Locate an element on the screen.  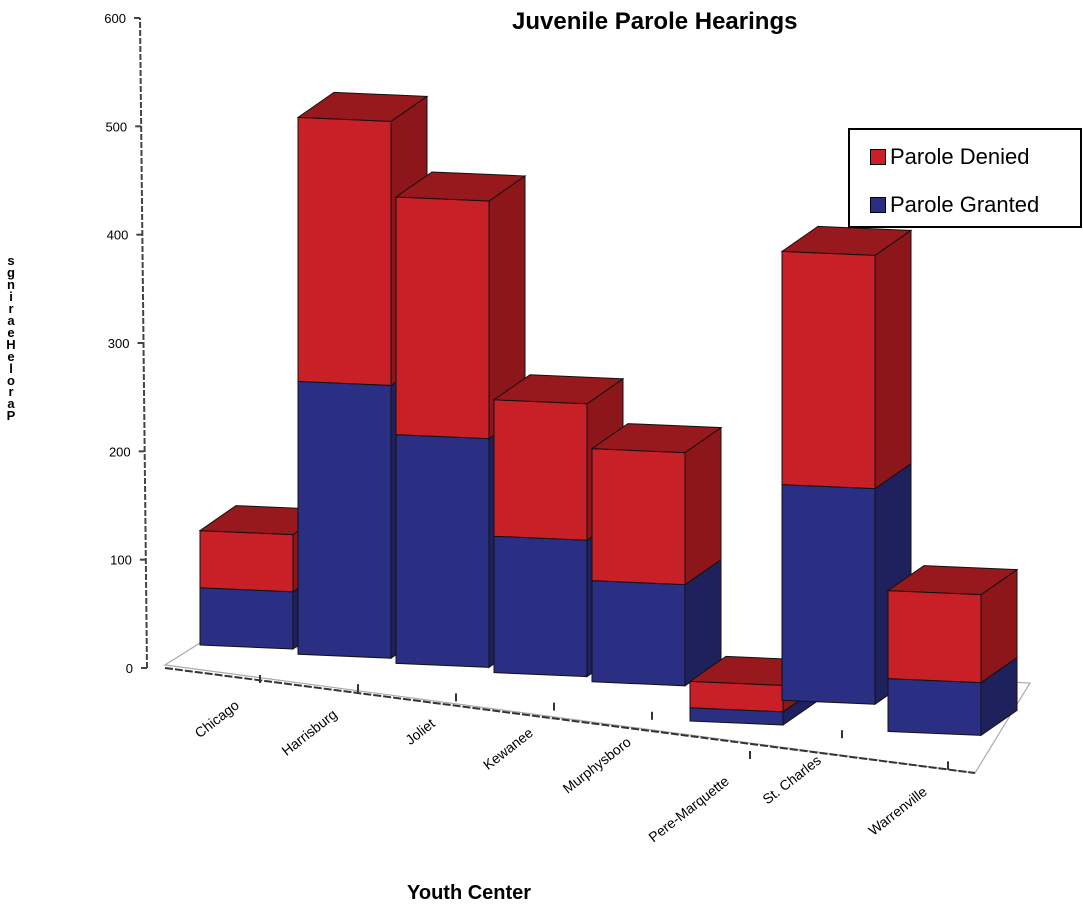
legend-item-denied: Parole Denied is located at coordinates (949, 157).